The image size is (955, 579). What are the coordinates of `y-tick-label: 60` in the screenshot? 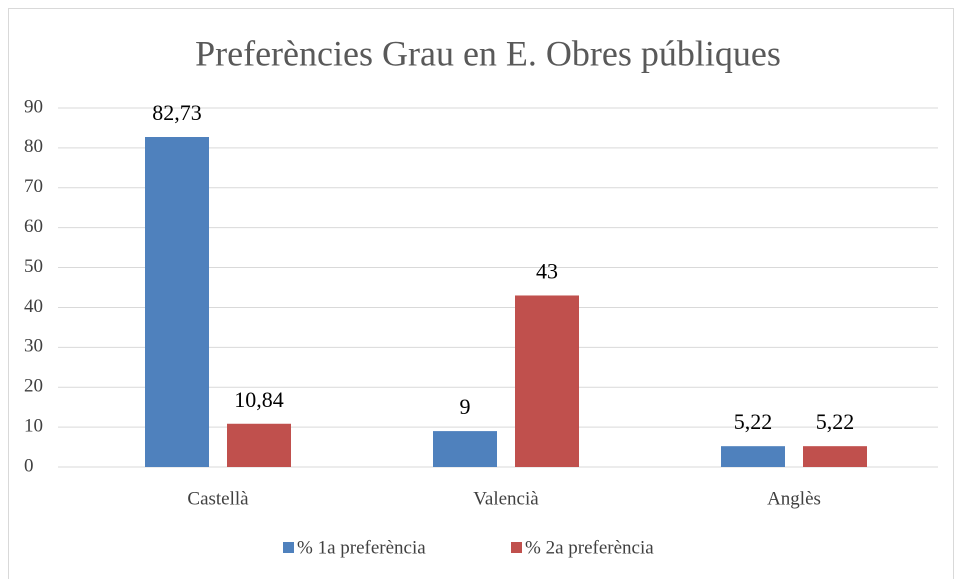 It's located at (33, 226).